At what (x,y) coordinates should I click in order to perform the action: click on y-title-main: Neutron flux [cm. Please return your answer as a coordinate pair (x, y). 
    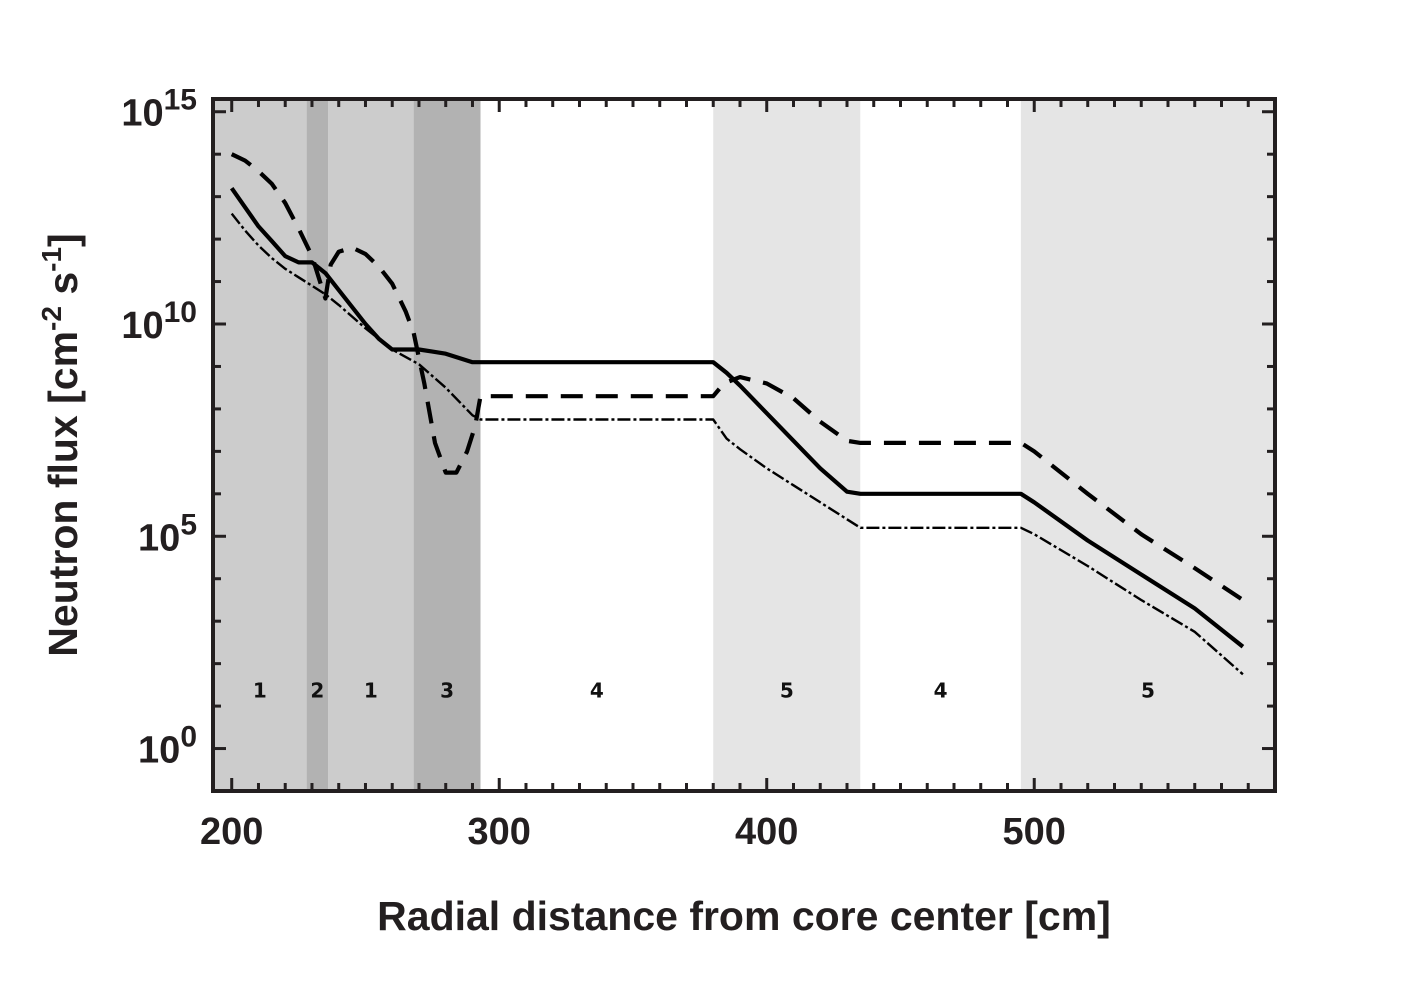
    Looking at the image, I should click on (63, 494).